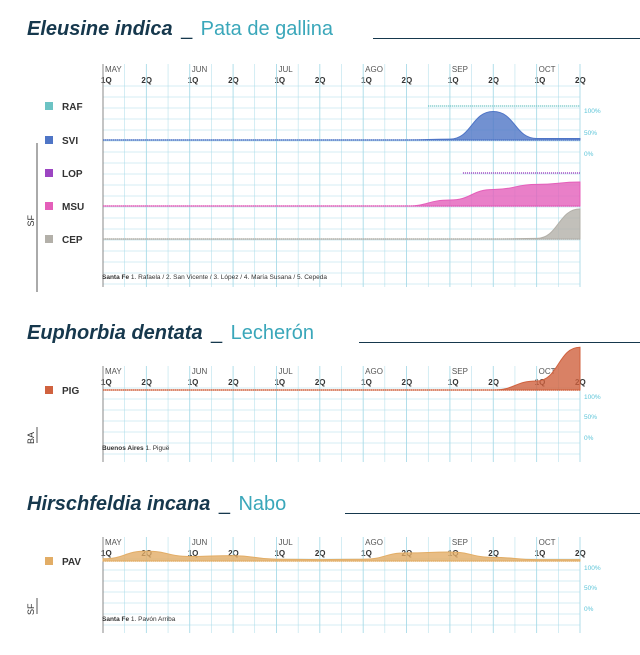  I want to click on footnote-detail: 1. Pavón Arriba, so click(153, 619).